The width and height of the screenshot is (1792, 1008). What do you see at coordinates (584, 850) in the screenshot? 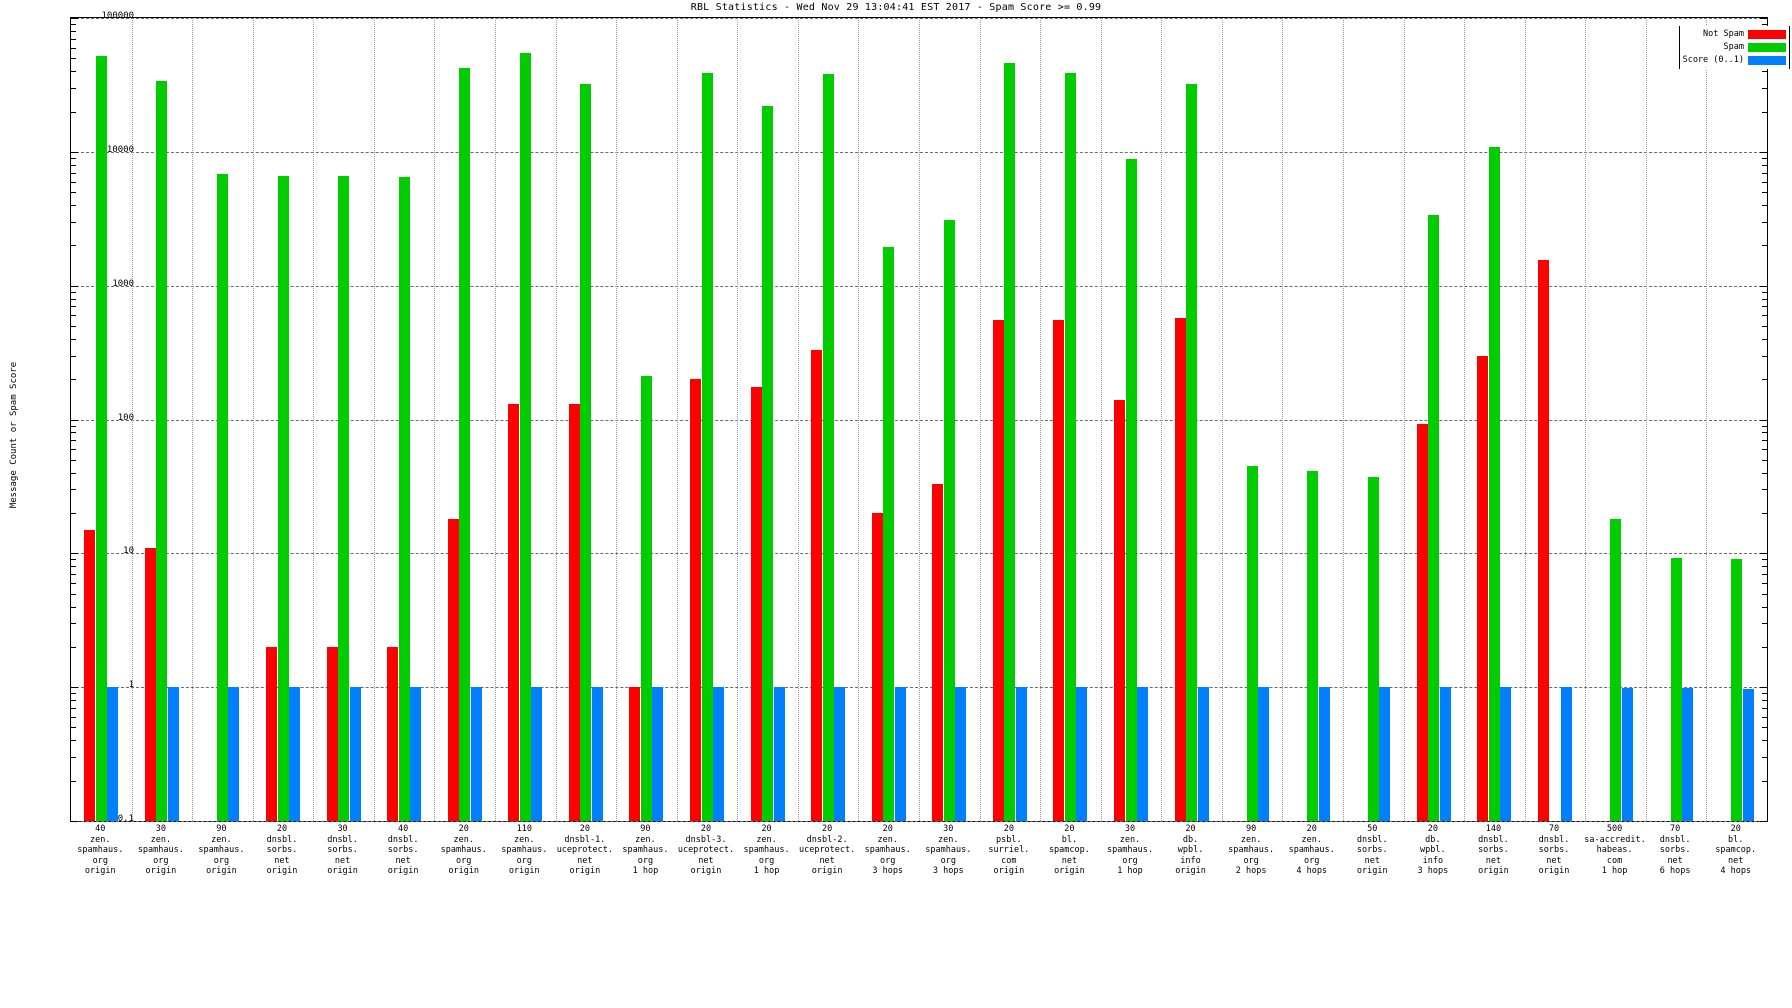
I see `x-label-host: uceprotect.` at bounding box center [584, 850].